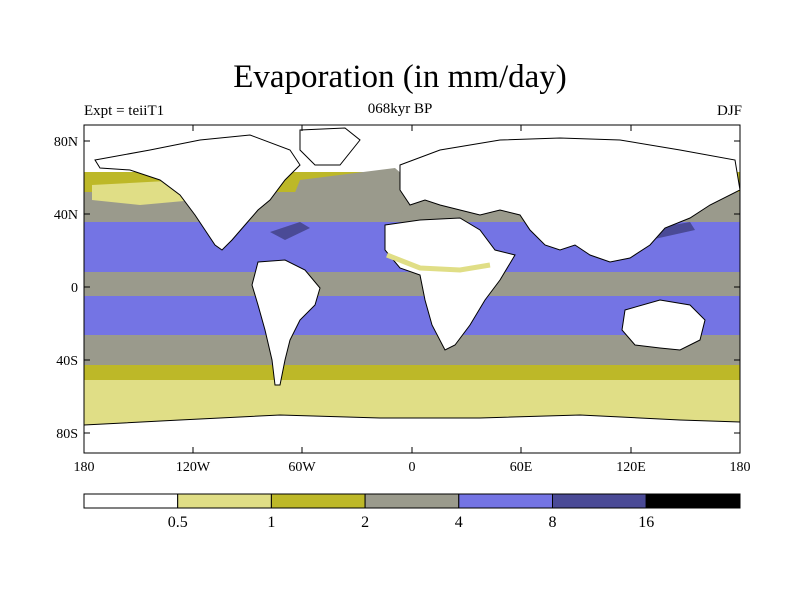 The image size is (800, 600). What do you see at coordinates (66, 215) in the screenshot?
I see `lat-label-40n: 40N` at bounding box center [66, 215].